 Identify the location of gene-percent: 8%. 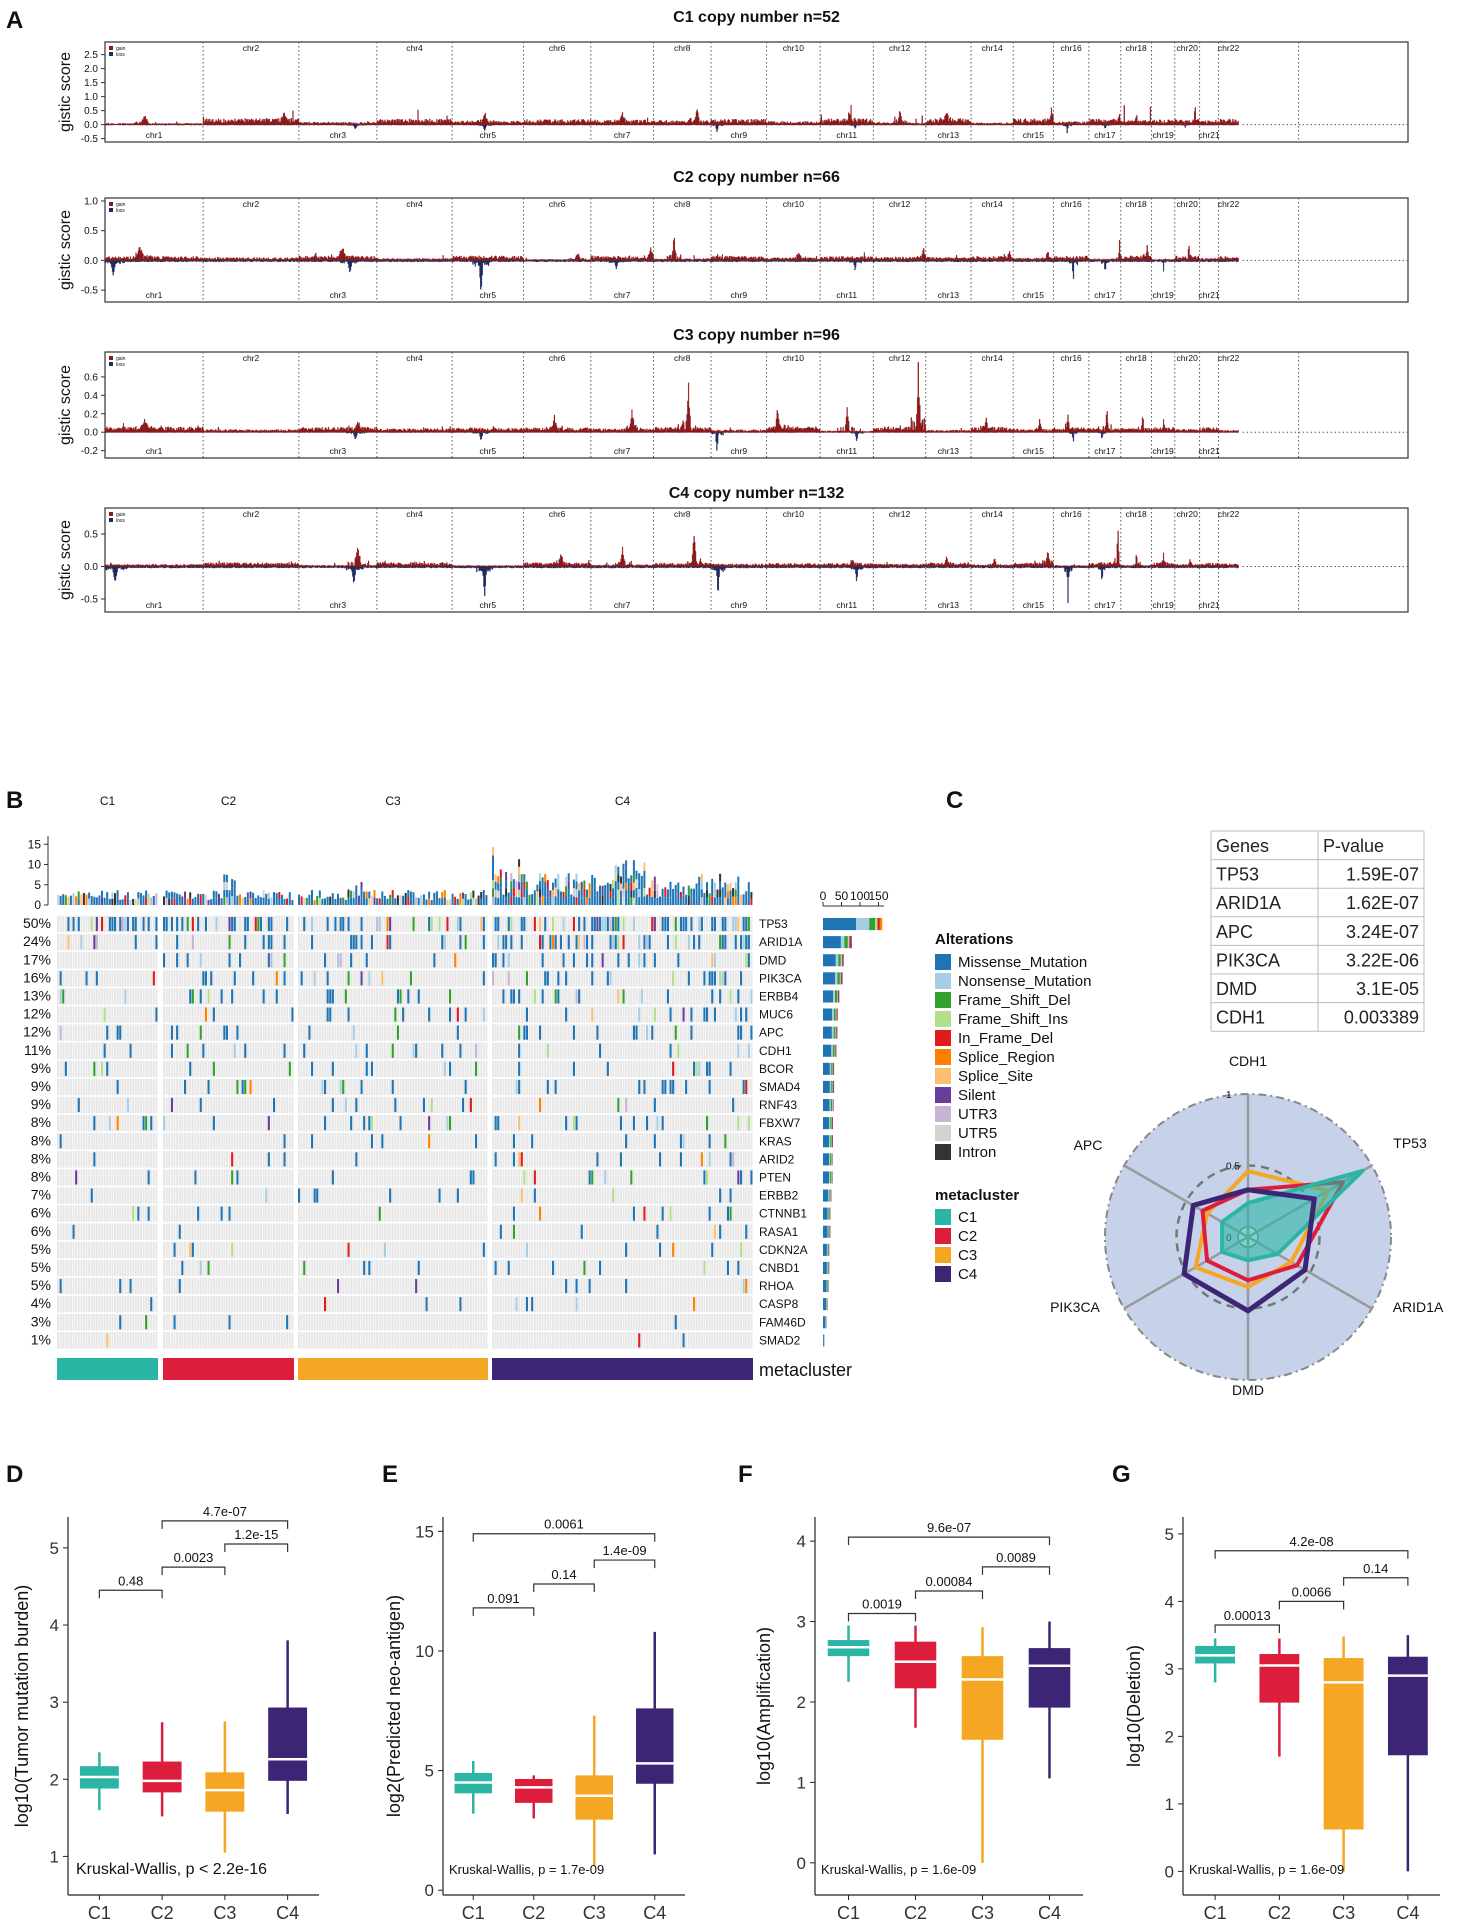
(41, 1158).